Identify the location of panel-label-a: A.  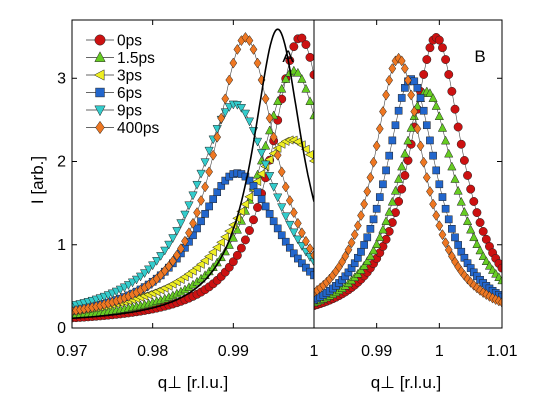
(288, 56).